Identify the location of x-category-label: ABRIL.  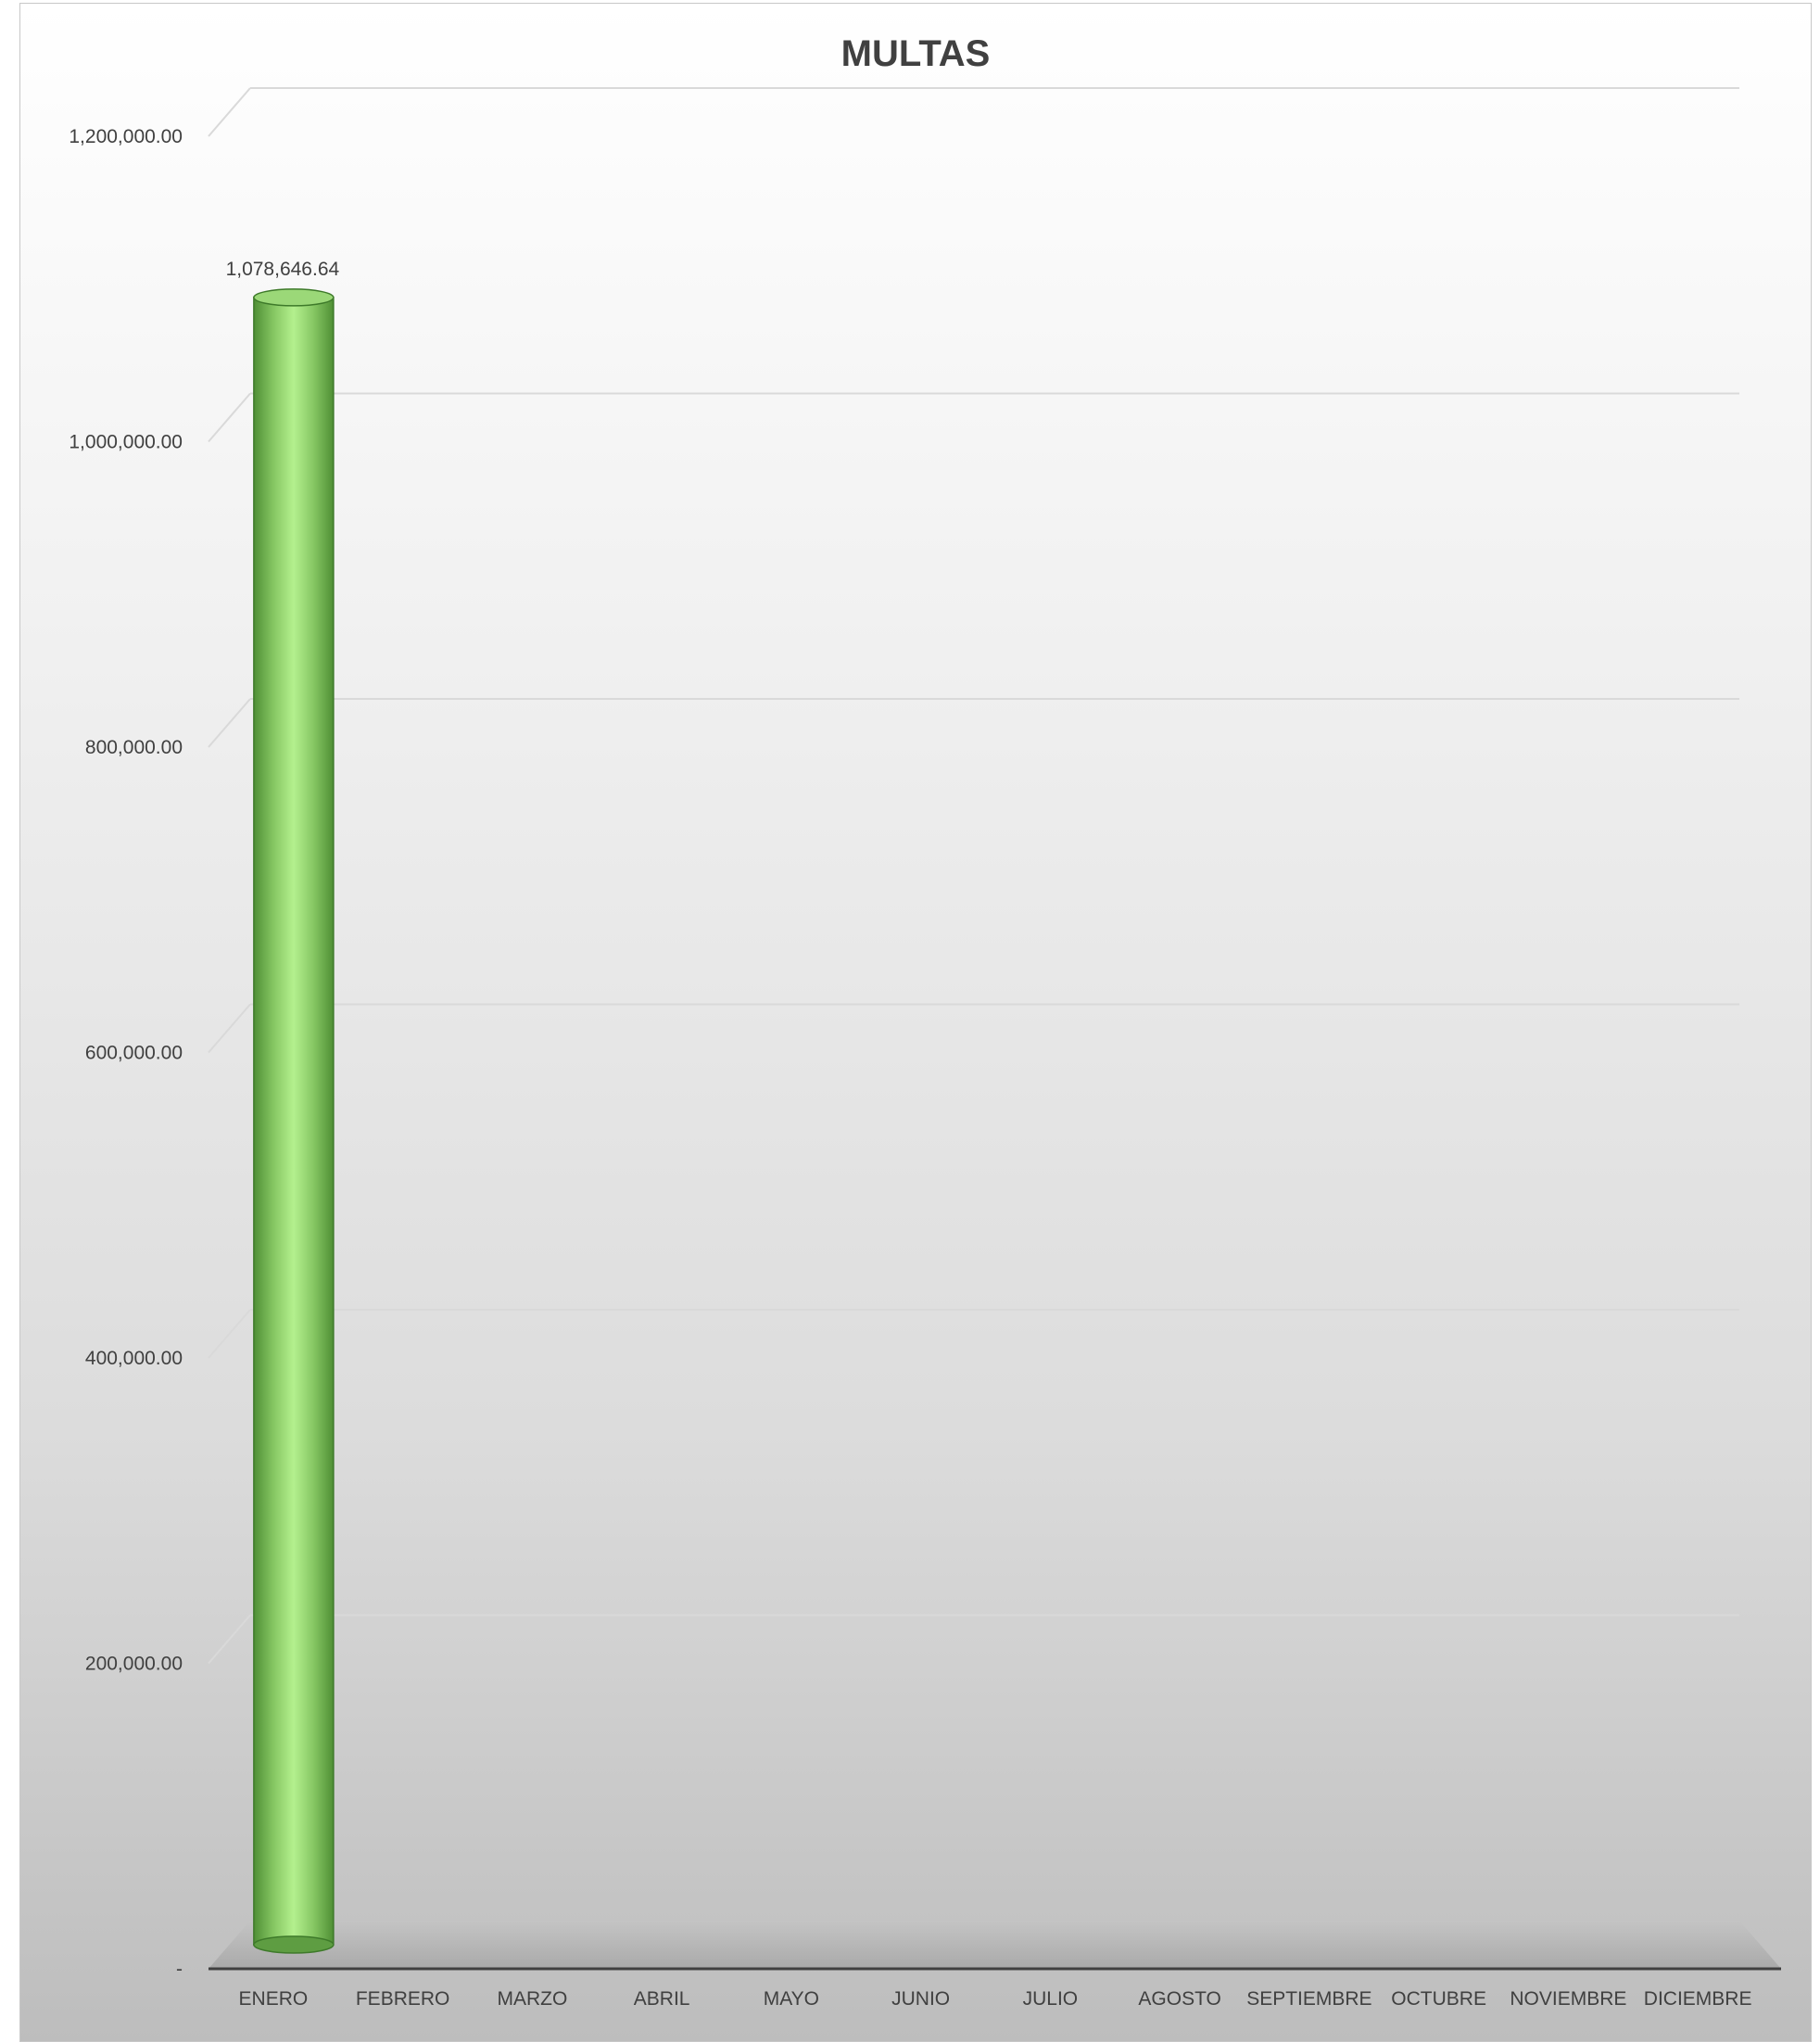
(662, 1999).